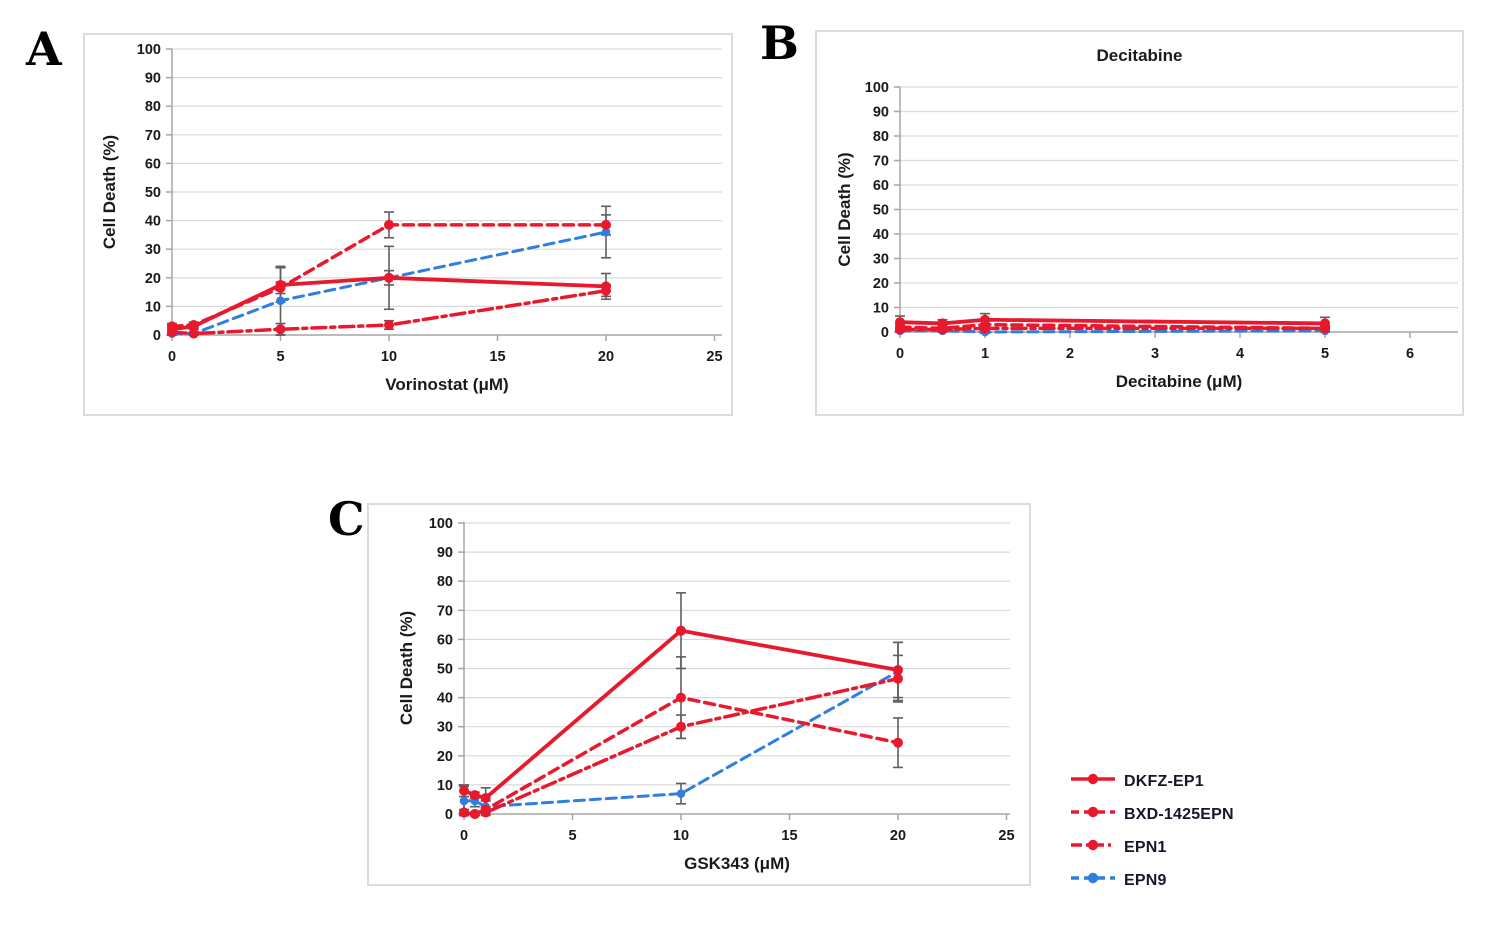 The height and width of the screenshot is (933, 1500). What do you see at coordinates (1410, 354) in the screenshot?
I see `svg-text: 6` at bounding box center [1410, 354].